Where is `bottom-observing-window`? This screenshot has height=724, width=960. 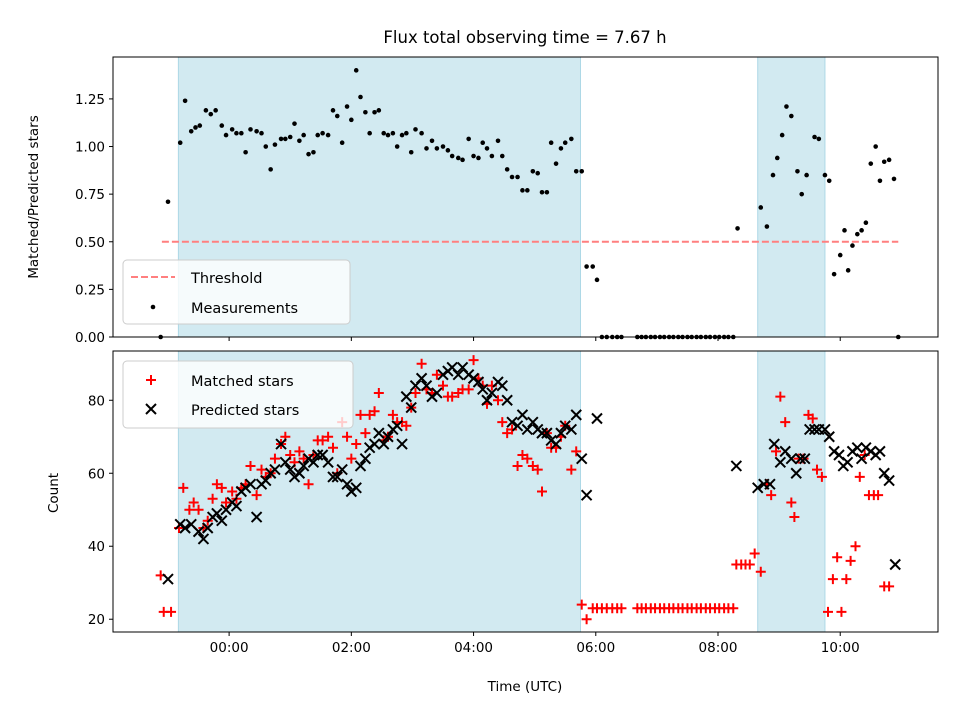
bottom-observing-window is located at coordinates (791, 491).